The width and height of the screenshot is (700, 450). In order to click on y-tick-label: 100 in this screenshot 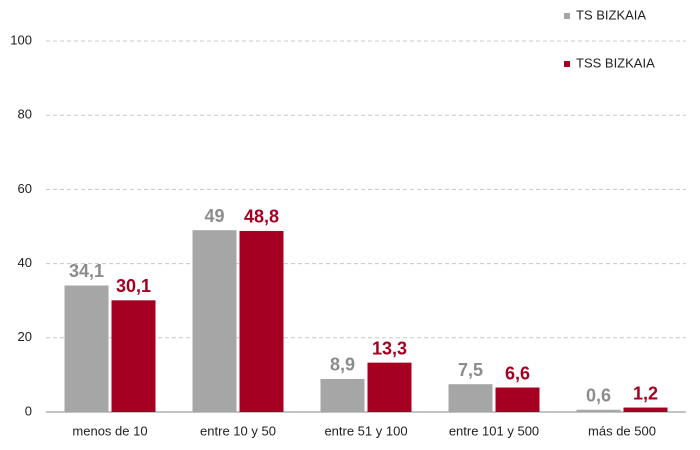, I will do `click(21, 39)`.